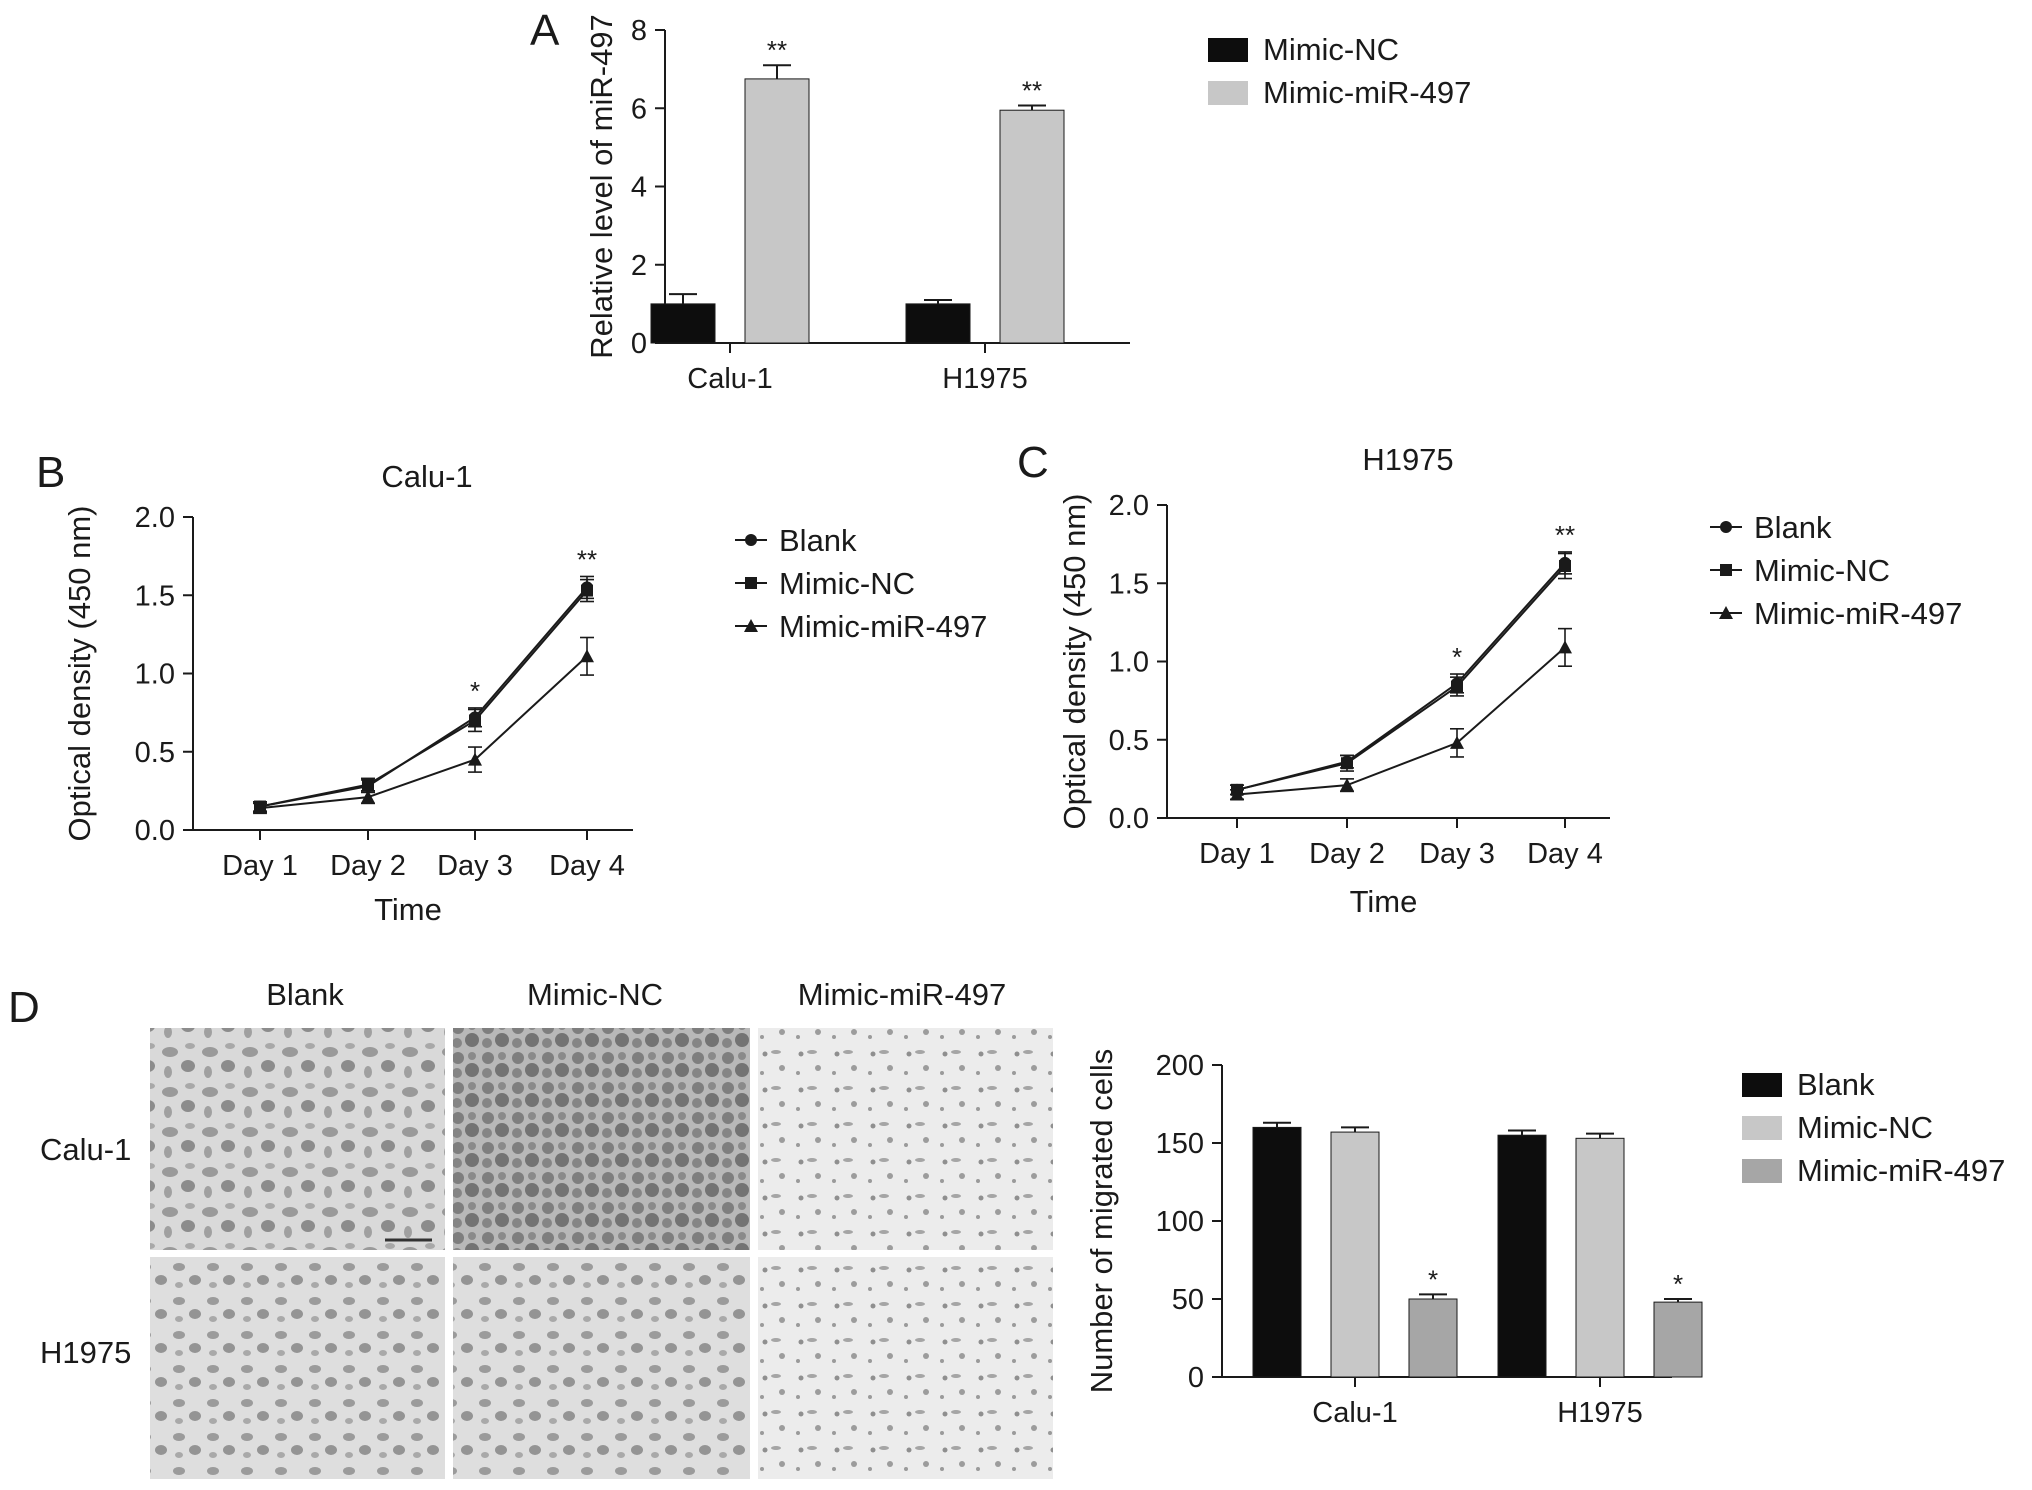 The image size is (2032, 1490). Describe the element at coordinates (260, 866) in the screenshot. I see `chart-b-x-tick-label-day-1: Day 1` at that location.